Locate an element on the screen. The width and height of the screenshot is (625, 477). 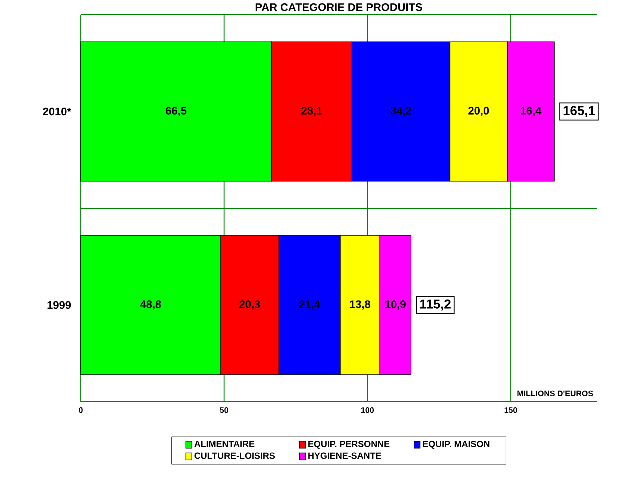
legend-label: EQUIP. PERSONNE is located at coordinates (349, 445).